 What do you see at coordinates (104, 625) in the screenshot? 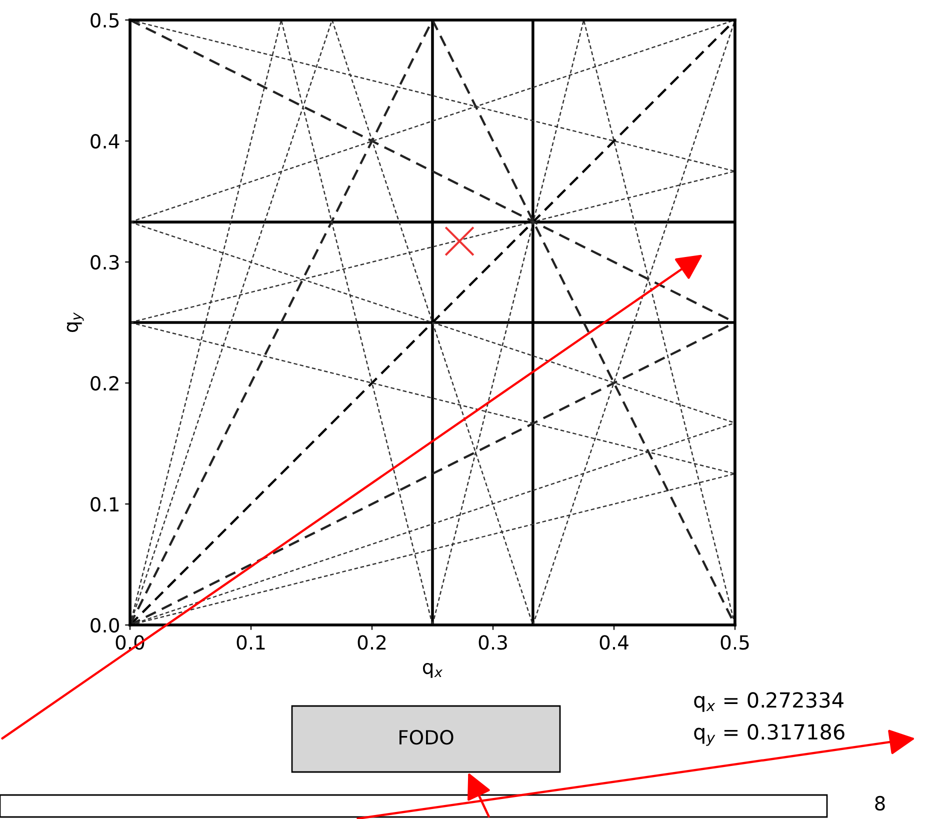
I see `y-tick-label: 0.0` at bounding box center [104, 625].